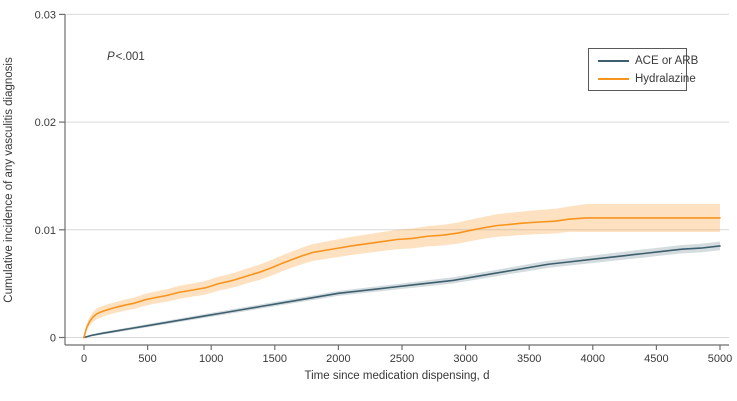 This screenshot has height=401, width=737. What do you see at coordinates (593, 359) in the screenshot?
I see `x-tick-label-4000: 4000` at bounding box center [593, 359].